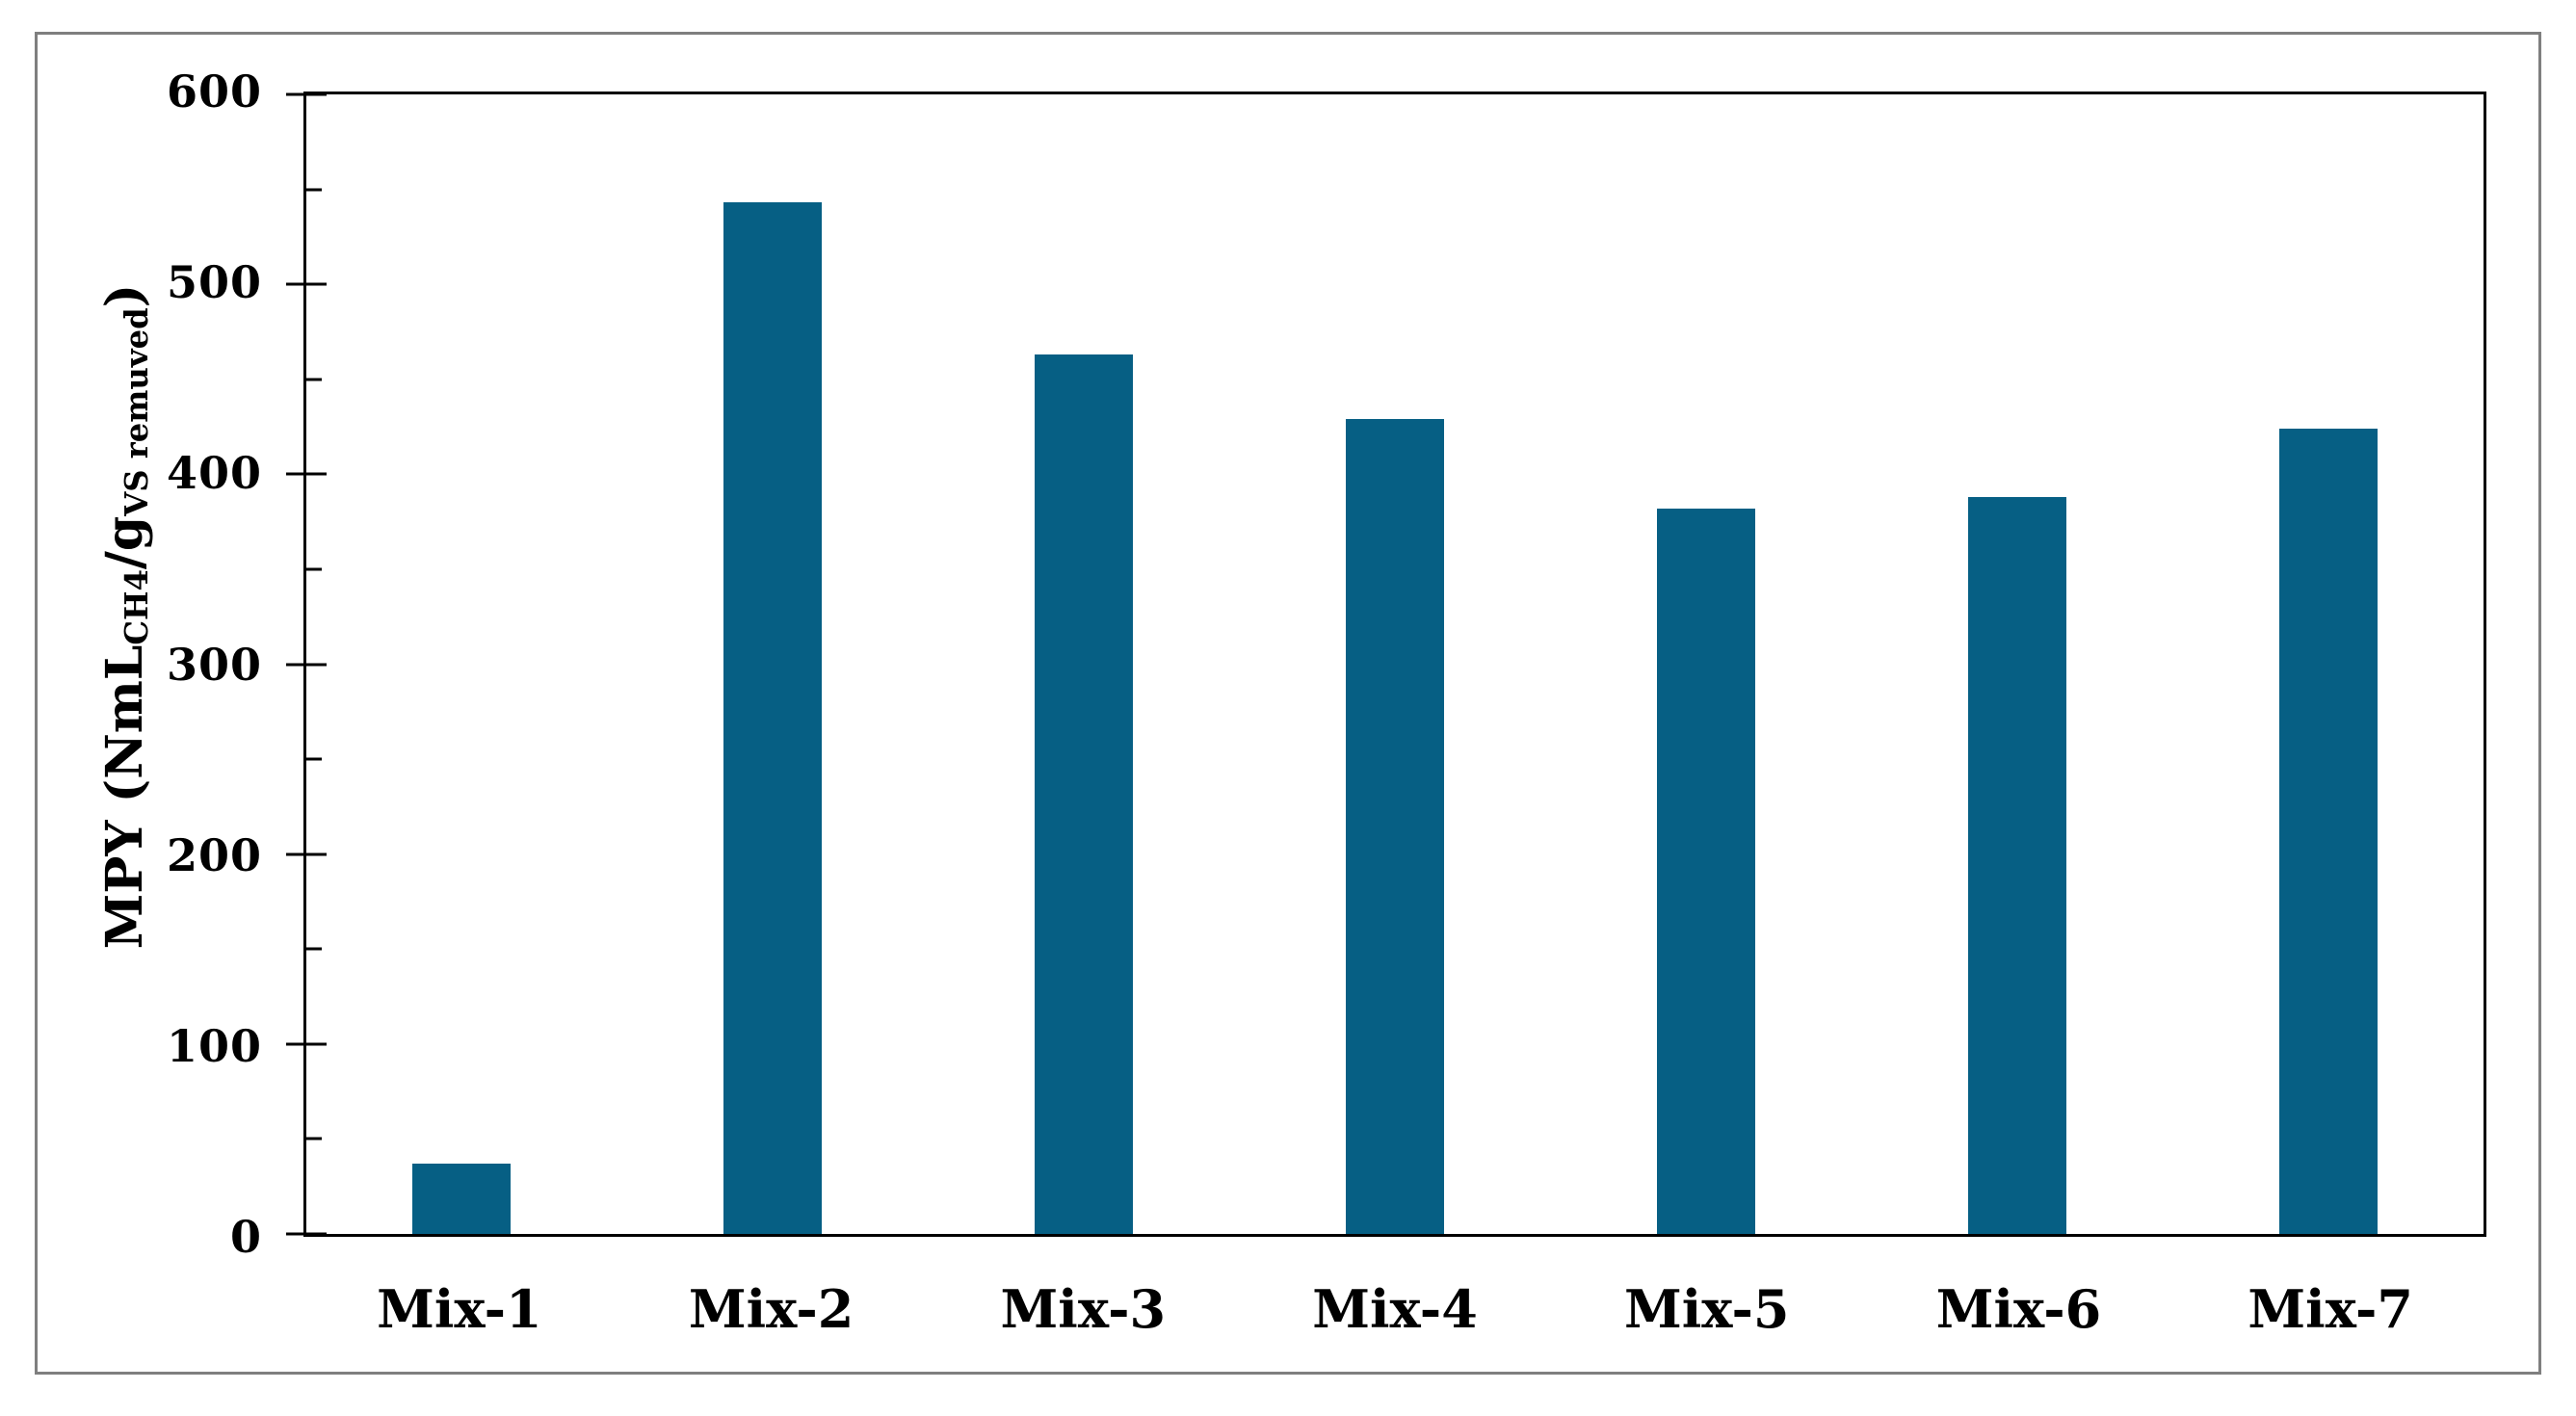 The image size is (2576, 1416). Describe the element at coordinates (214, 473) in the screenshot. I see `y-tick-label-400: 400` at that location.